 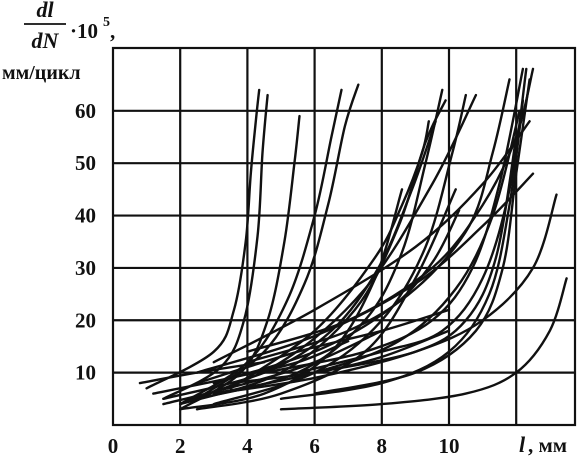 I want to click on x-tick-label-4: 8, so click(x=382, y=446).